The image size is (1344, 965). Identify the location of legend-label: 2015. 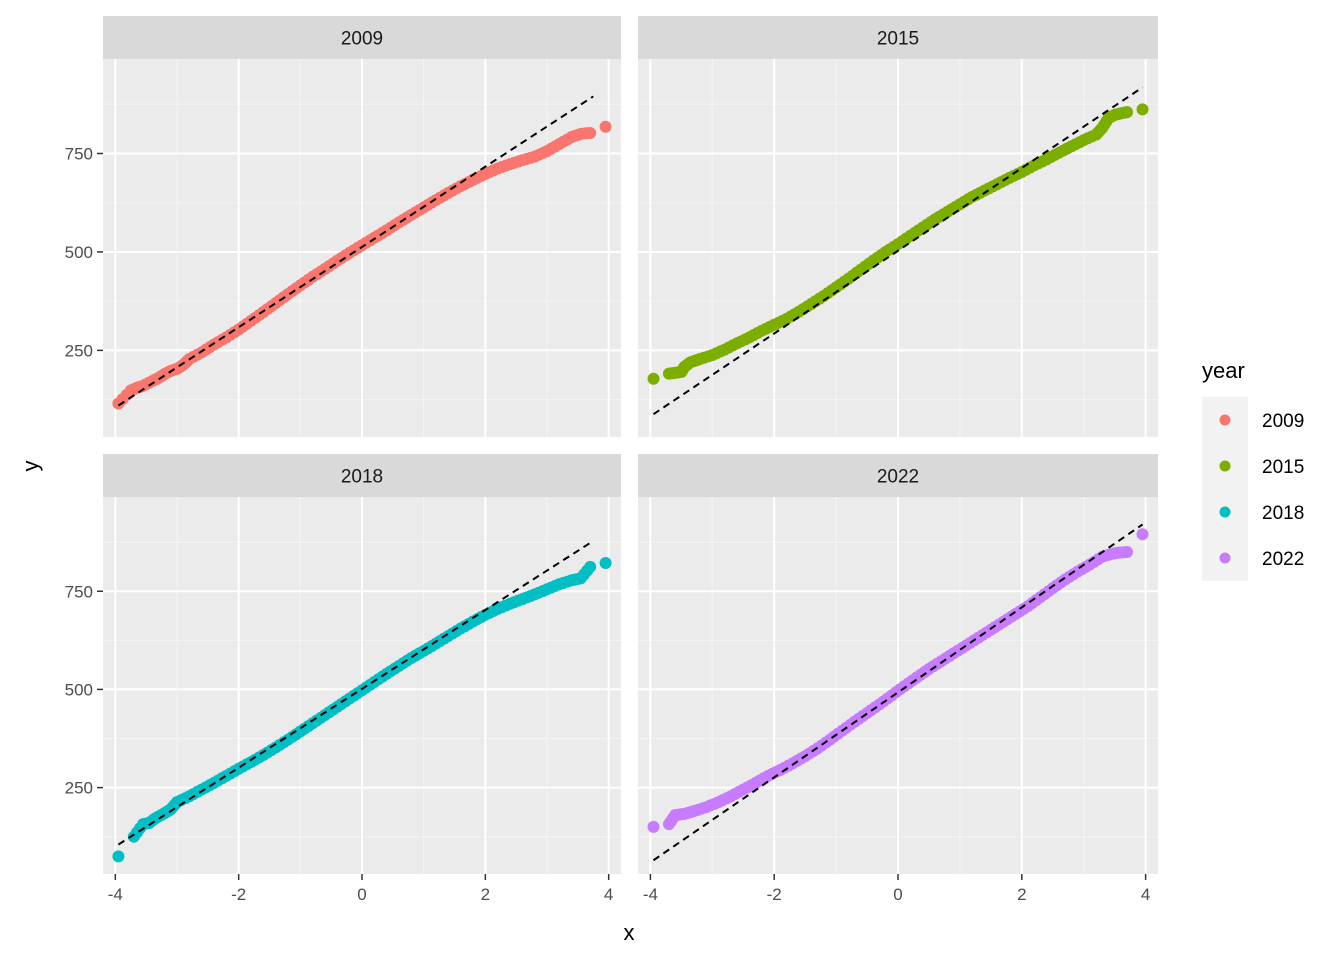
(1283, 467).